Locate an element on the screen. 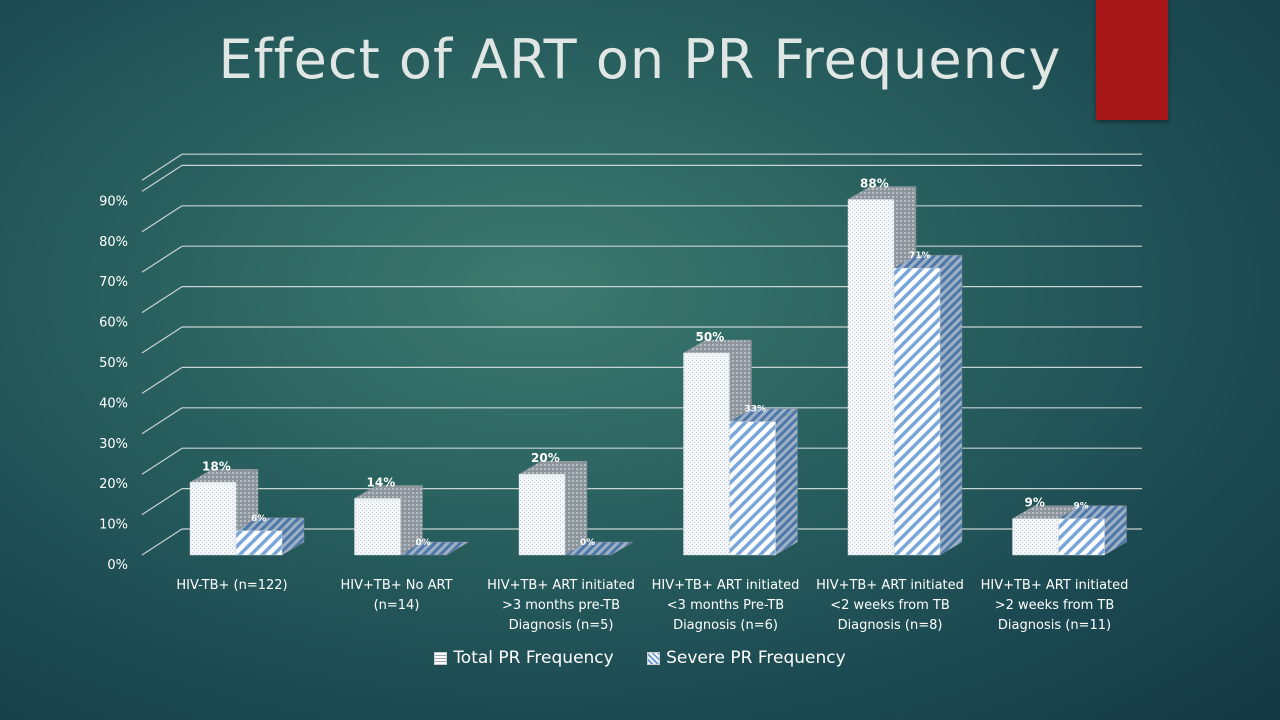 Image resolution: width=1280 pixels, height=720 pixels. x-category-label: HIV+TB+ No ART (n=14) is located at coordinates (396, 595).